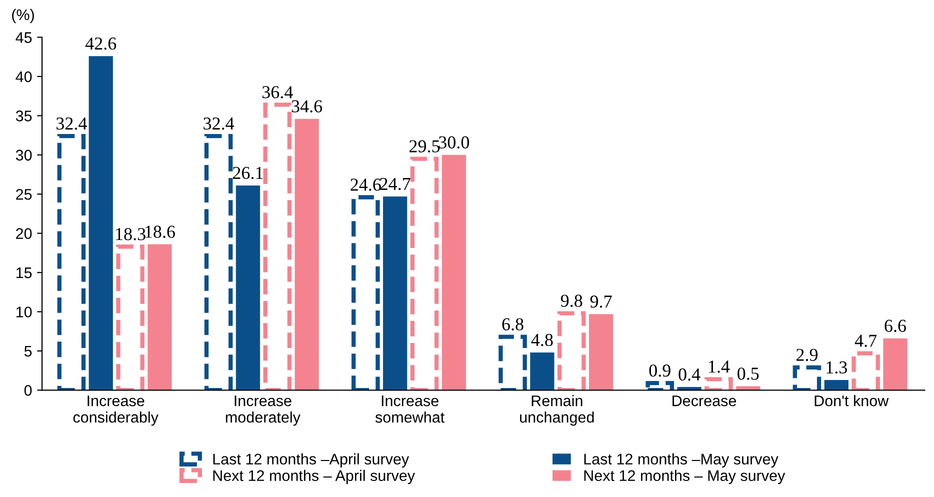  I want to click on data-label: 18.6, so click(160, 232).